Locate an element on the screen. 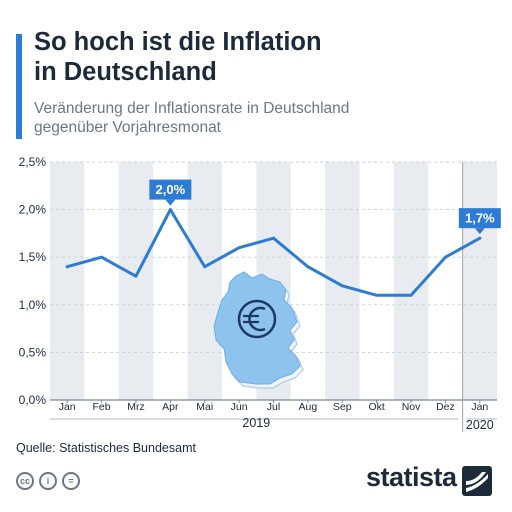  x-tick-label: Nov is located at coordinates (411, 407).